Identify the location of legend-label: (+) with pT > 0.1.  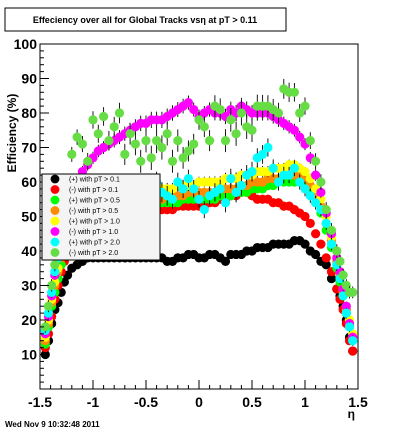
(94, 180).